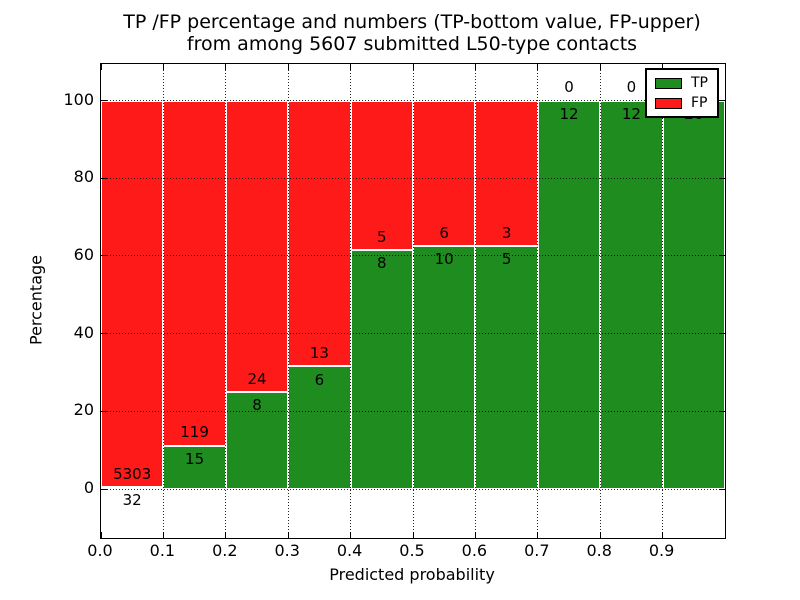 The height and width of the screenshot is (600, 800). I want to click on bar-0-fp-count-label: 5303, so click(132, 473).